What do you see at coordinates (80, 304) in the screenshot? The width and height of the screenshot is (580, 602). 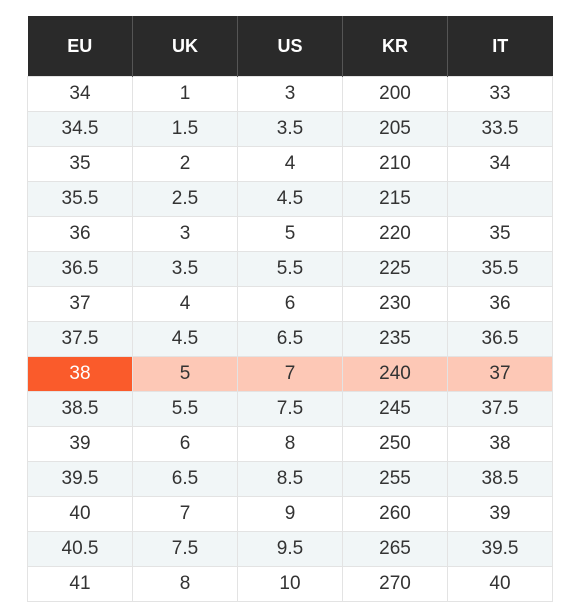 I see `size-cell-eu: 37` at bounding box center [80, 304].